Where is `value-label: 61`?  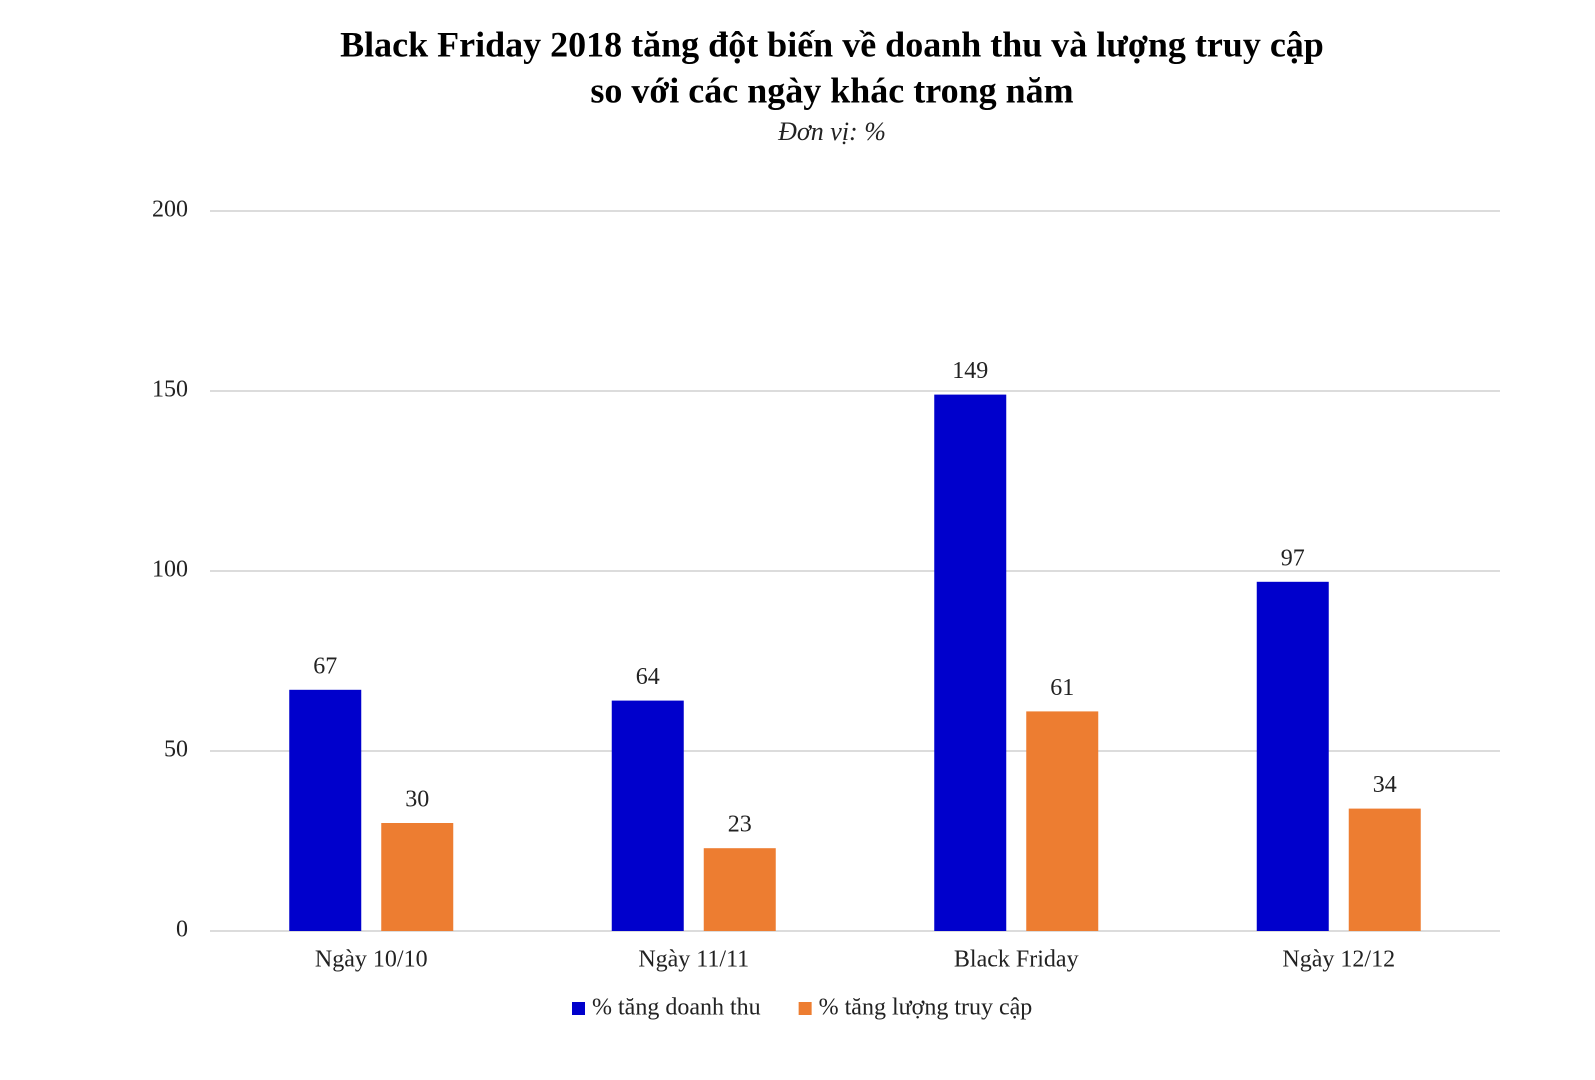 value-label: 61 is located at coordinates (1062, 688).